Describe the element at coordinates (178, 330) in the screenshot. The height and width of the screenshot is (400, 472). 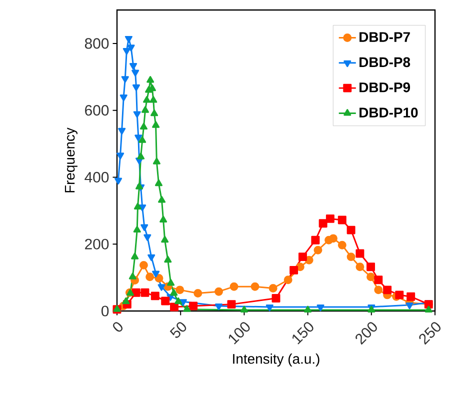
I see `x-tick-label: 50` at that location.